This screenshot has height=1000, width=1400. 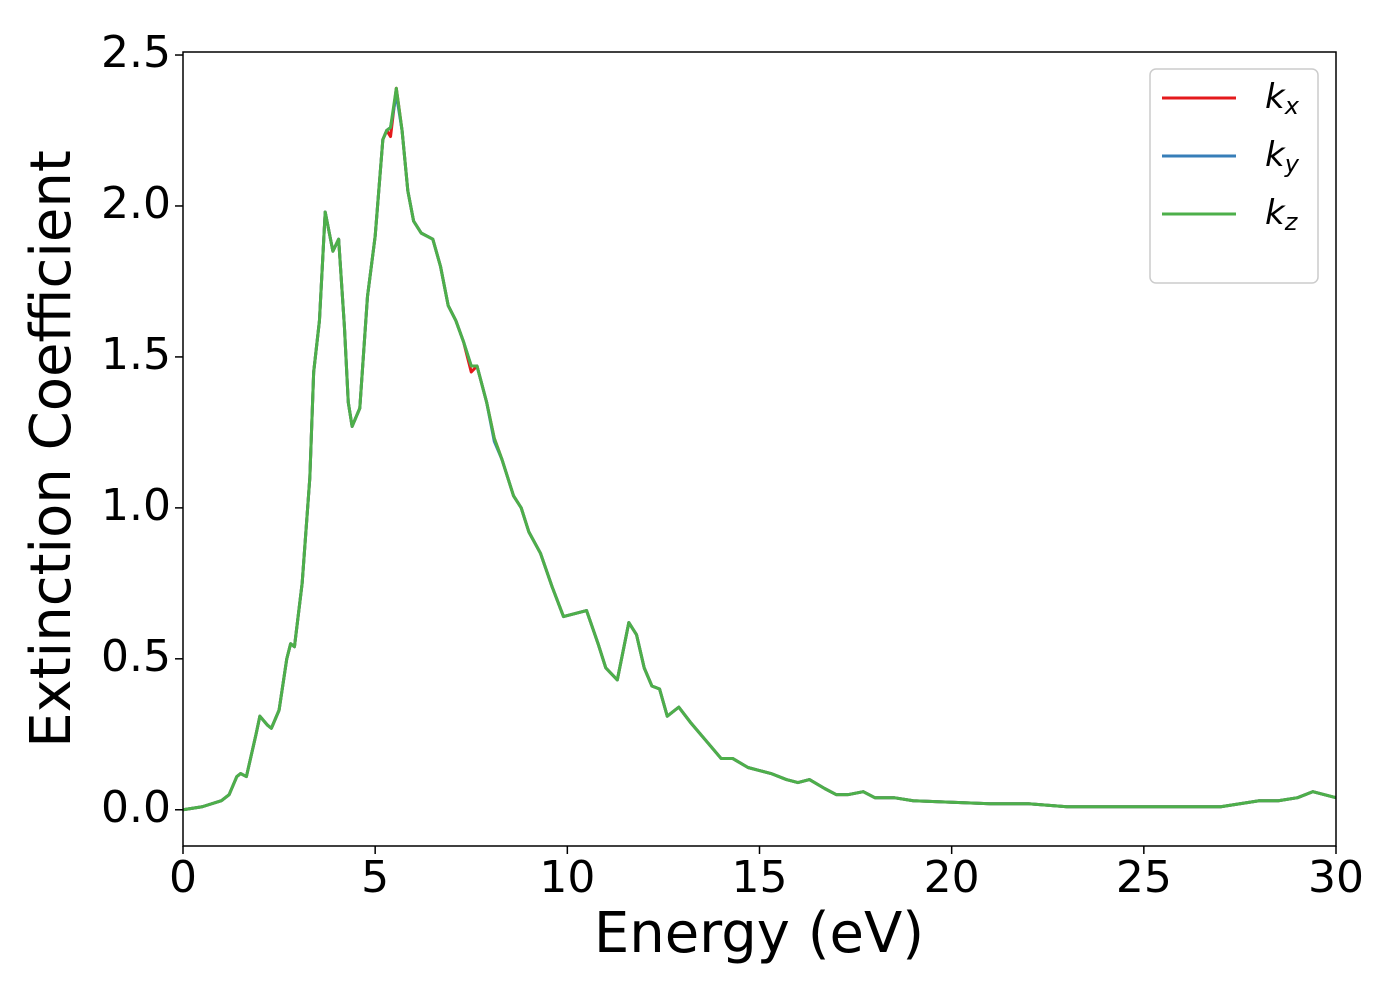 What do you see at coordinates (1282, 215) in the screenshot?
I see `legend-label: kz` at bounding box center [1282, 215].